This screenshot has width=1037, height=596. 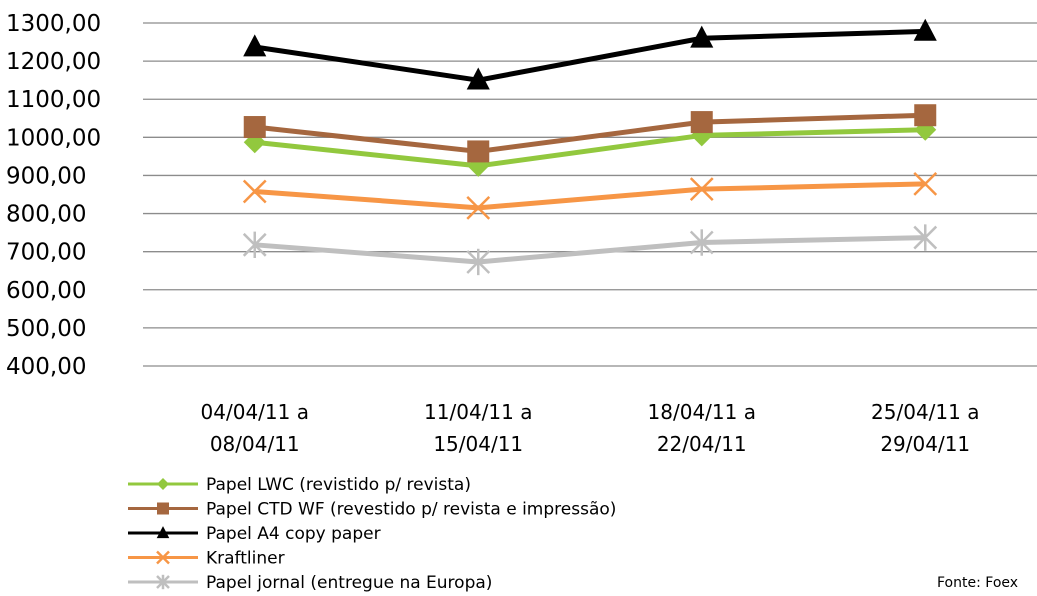 What do you see at coordinates (925, 444) in the screenshot?
I see `x-tick-label: 29/04/11` at bounding box center [925, 444].